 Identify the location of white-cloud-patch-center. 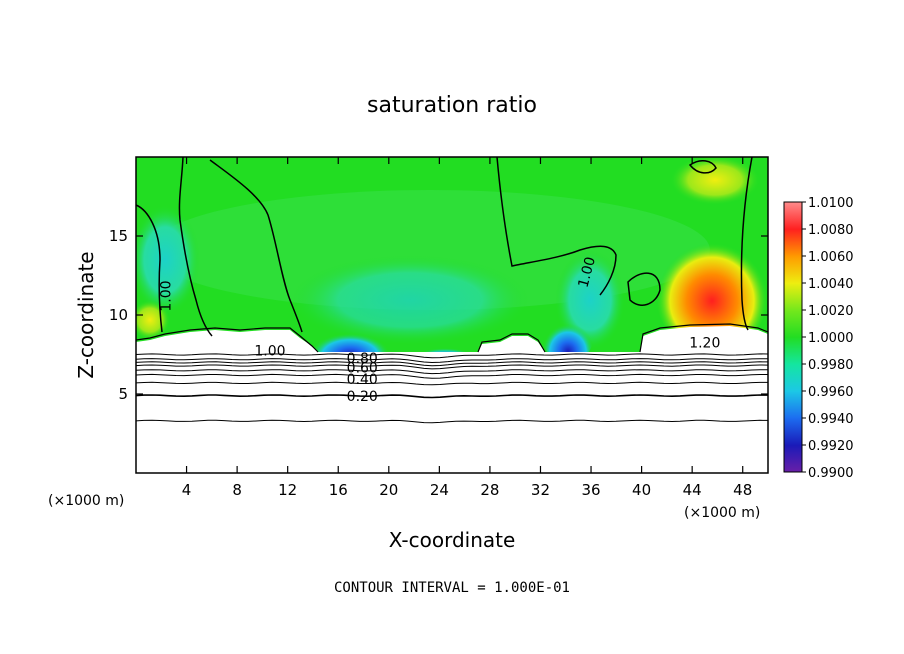
(511, 344).